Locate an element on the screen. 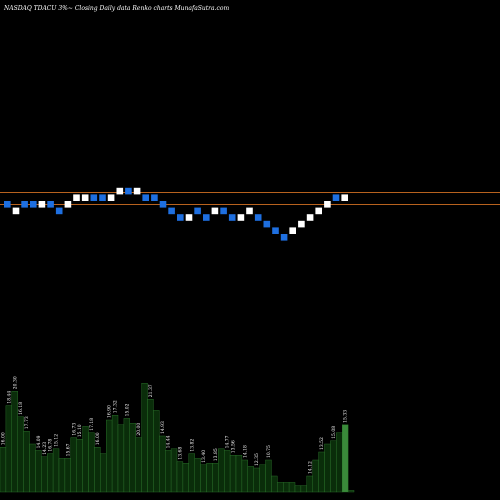 The height and width of the screenshot is (500, 500). volume-label: 13.85 is located at coordinates (216, 454).